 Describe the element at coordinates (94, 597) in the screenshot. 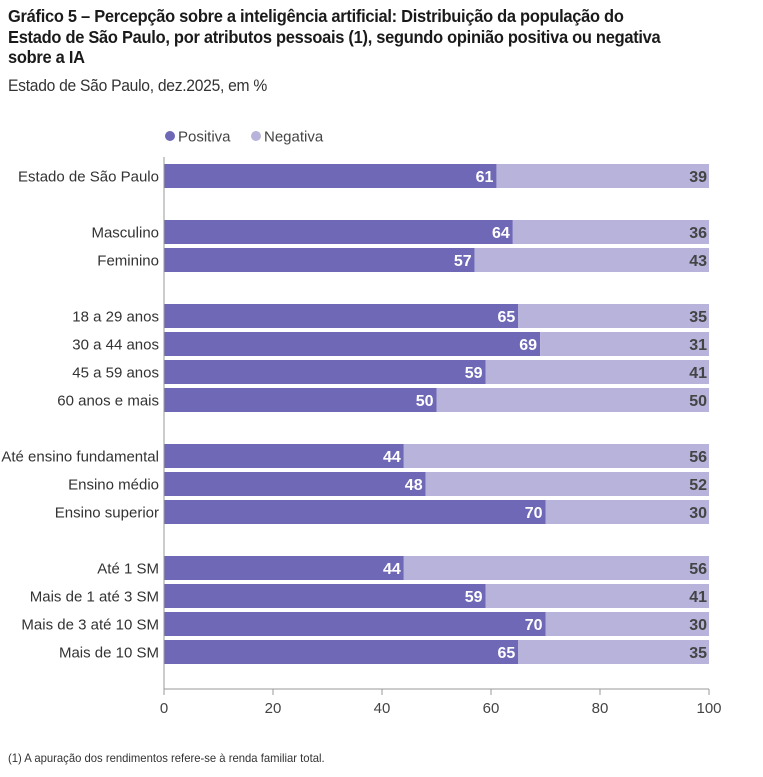

I see `category-label: Mais de 1 até 3 SM` at that location.